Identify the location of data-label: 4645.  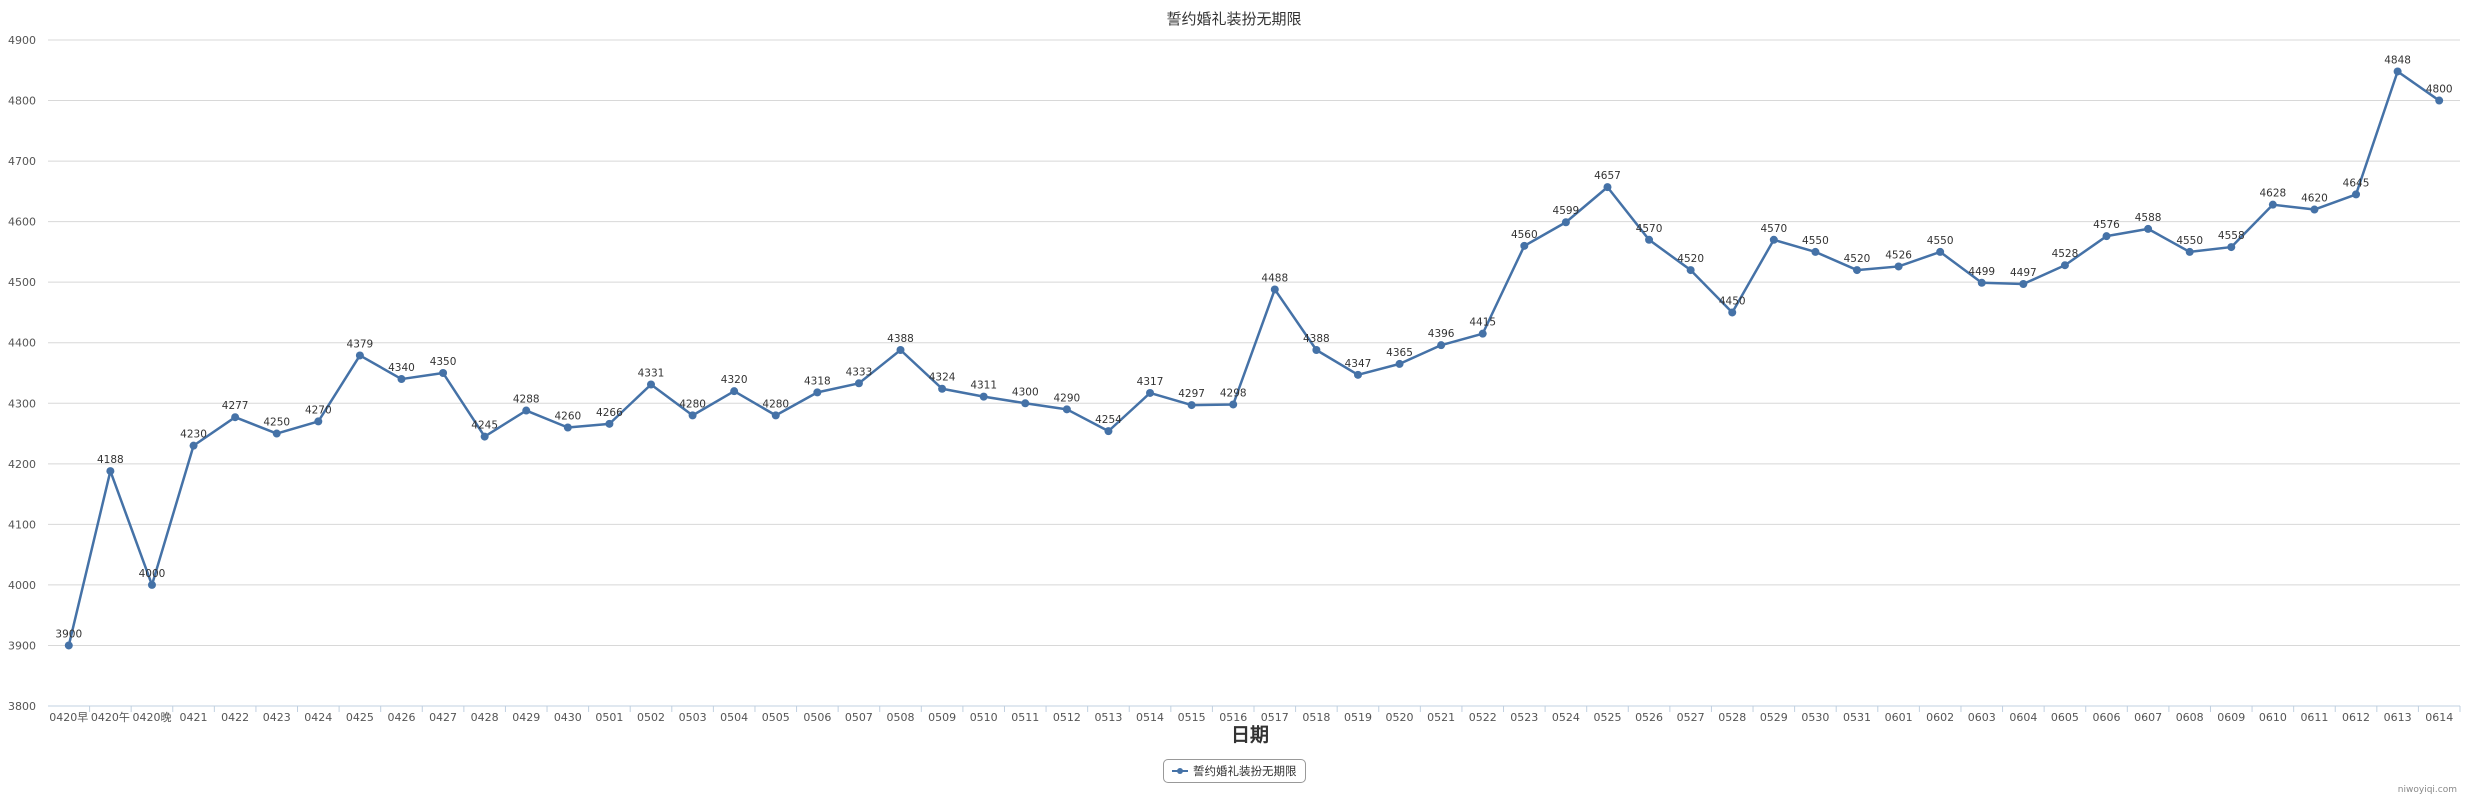
(2356, 183).